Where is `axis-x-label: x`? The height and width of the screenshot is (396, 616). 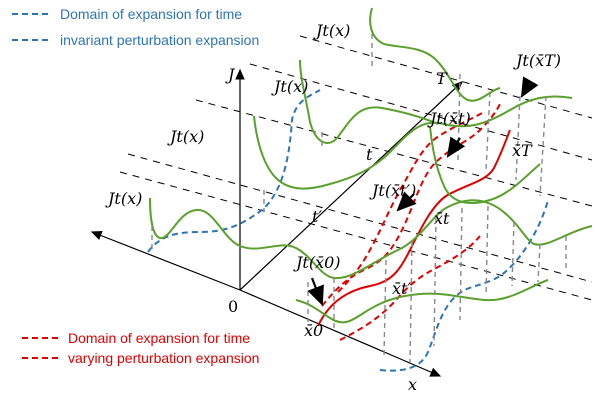
axis-x-label: x is located at coordinates (412, 384).